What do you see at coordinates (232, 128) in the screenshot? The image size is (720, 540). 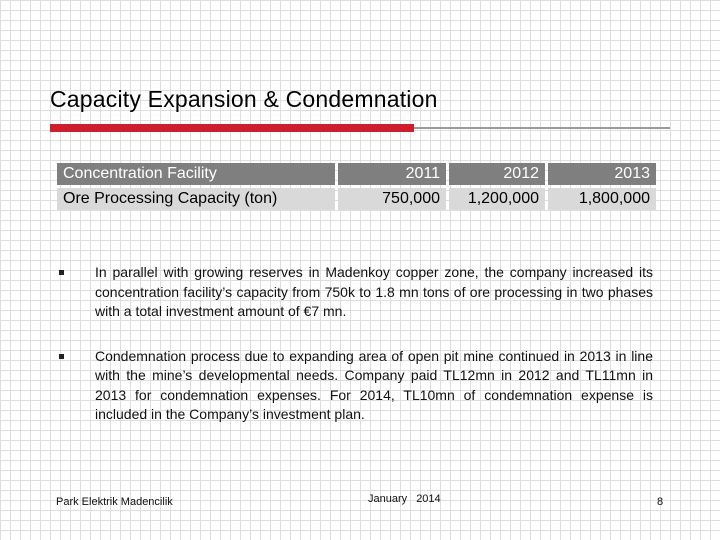 I see `title-accent-bar` at bounding box center [232, 128].